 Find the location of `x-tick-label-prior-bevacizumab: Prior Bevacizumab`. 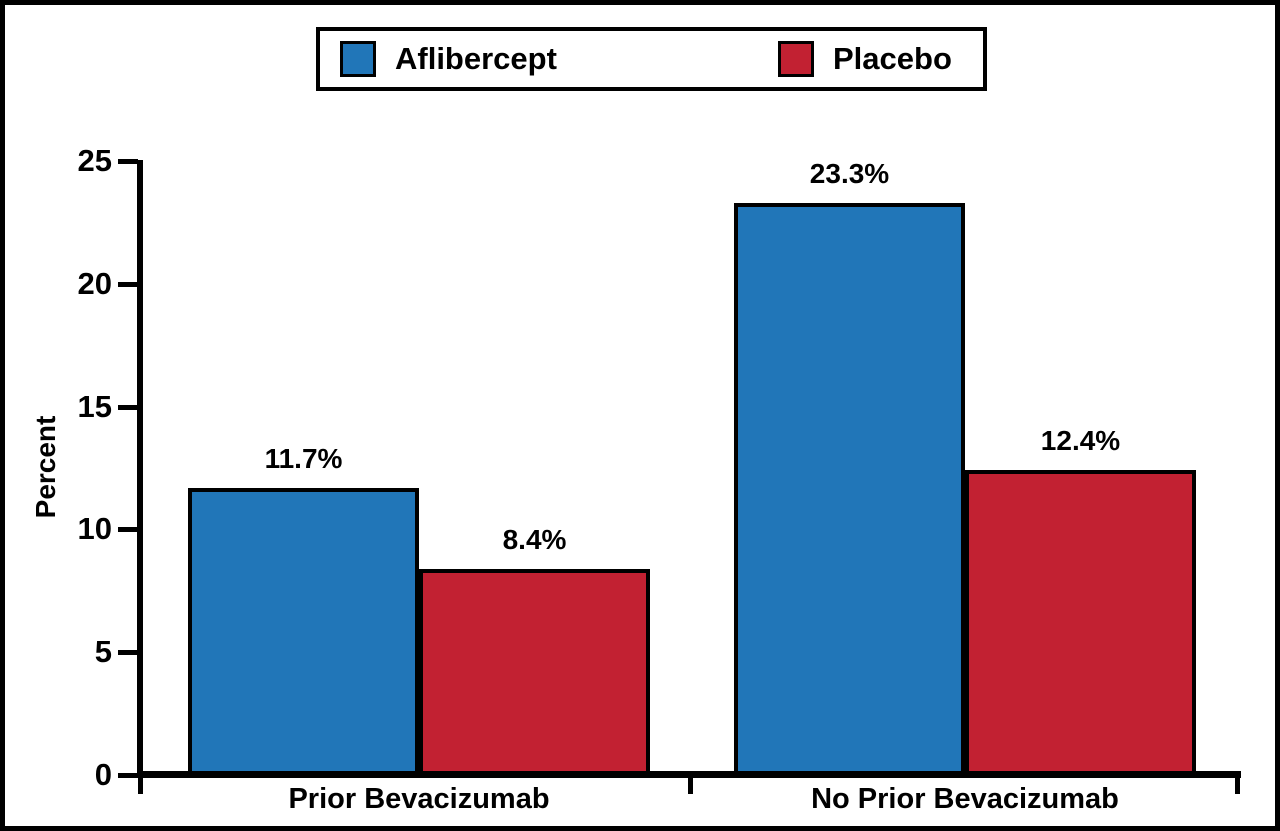

x-tick-label-prior-bevacizumab: Prior Bevacizumab is located at coordinates (419, 799).